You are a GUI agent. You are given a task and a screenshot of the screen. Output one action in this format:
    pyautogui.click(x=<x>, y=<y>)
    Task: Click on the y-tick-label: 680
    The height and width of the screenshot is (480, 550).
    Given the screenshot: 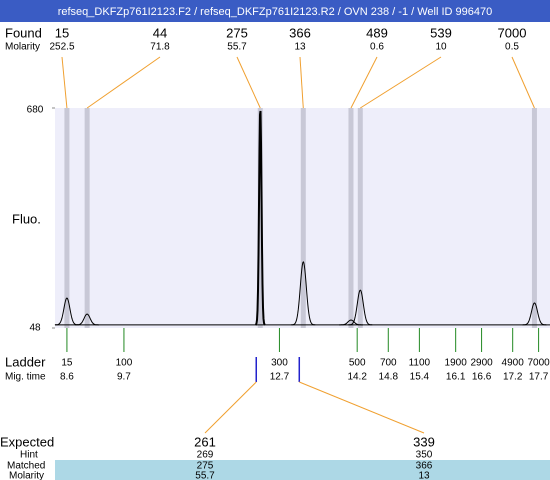 What is the action you would take?
    pyautogui.click(x=35, y=110)
    